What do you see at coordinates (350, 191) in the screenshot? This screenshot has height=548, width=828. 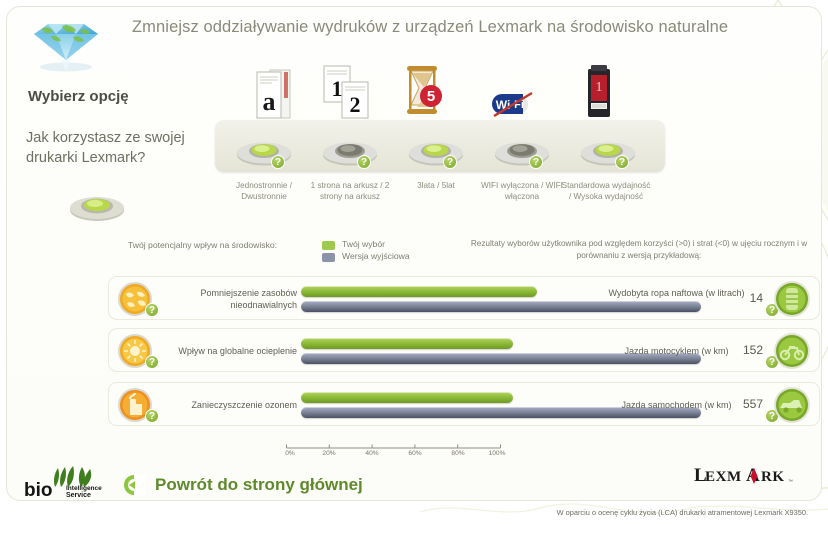 I see `option-label-2: 1 strona na arkusz / 2 strony na arkusz` at bounding box center [350, 191].